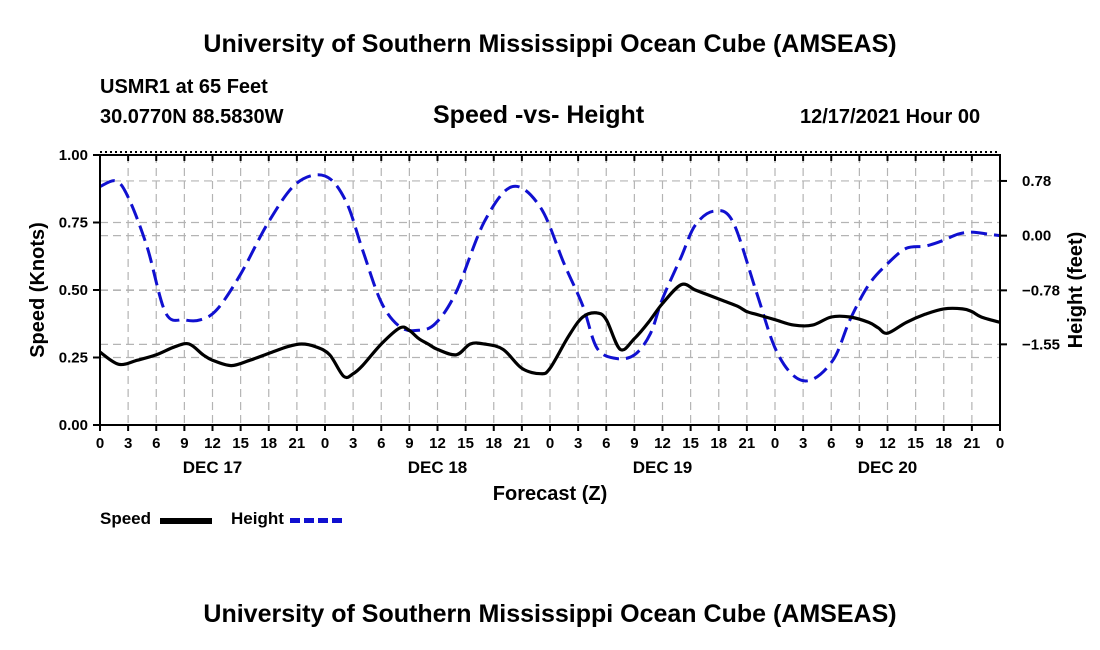 The image size is (1100, 650). I want to click on y-tick-label: 0.25, so click(73, 358).